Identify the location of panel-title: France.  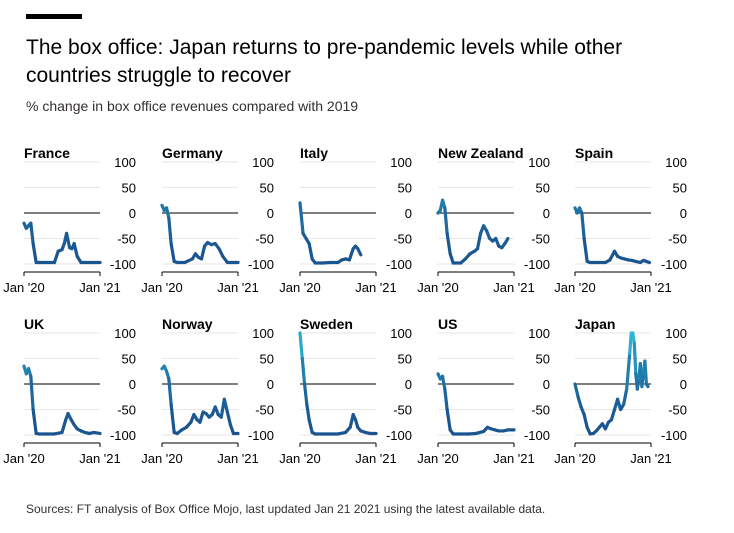
(47, 153).